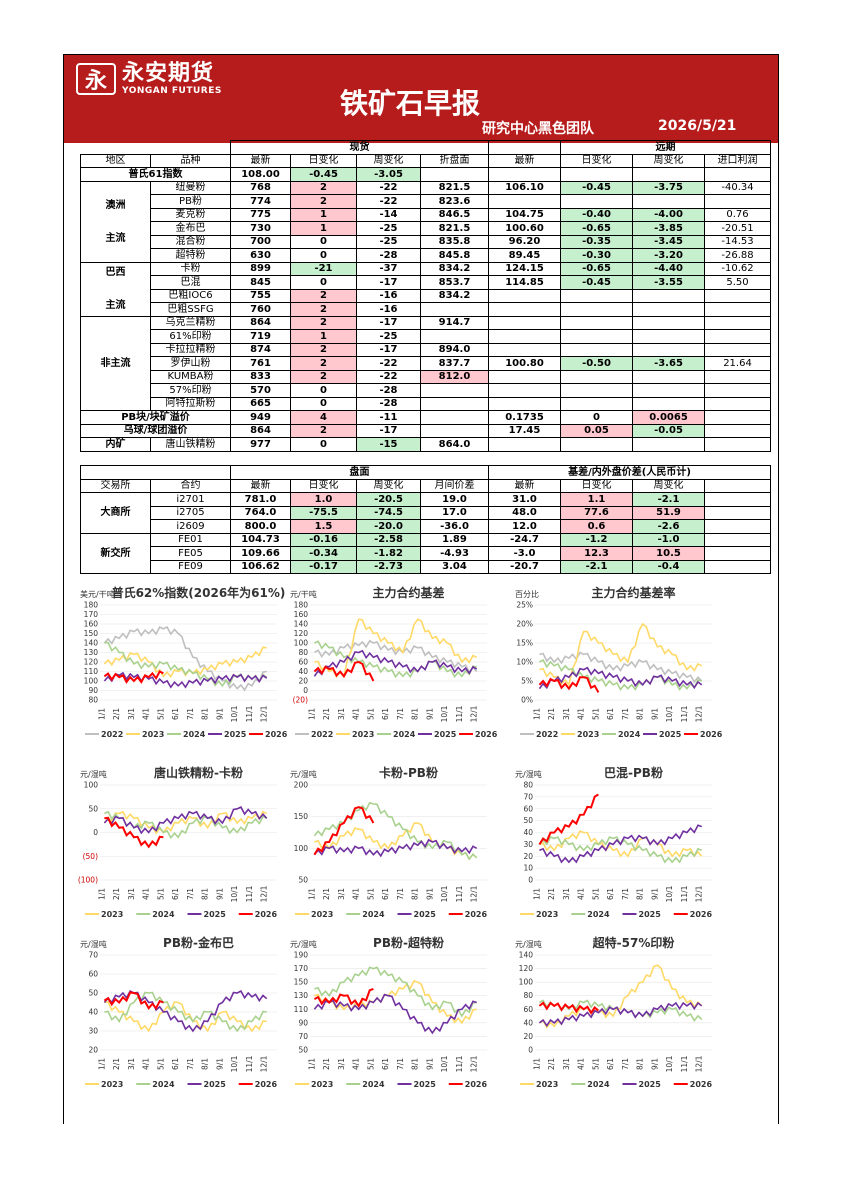 Image resolution: width=842 pixels, height=1190 pixels. I want to click on latest-price: 833, so click(260, 376).